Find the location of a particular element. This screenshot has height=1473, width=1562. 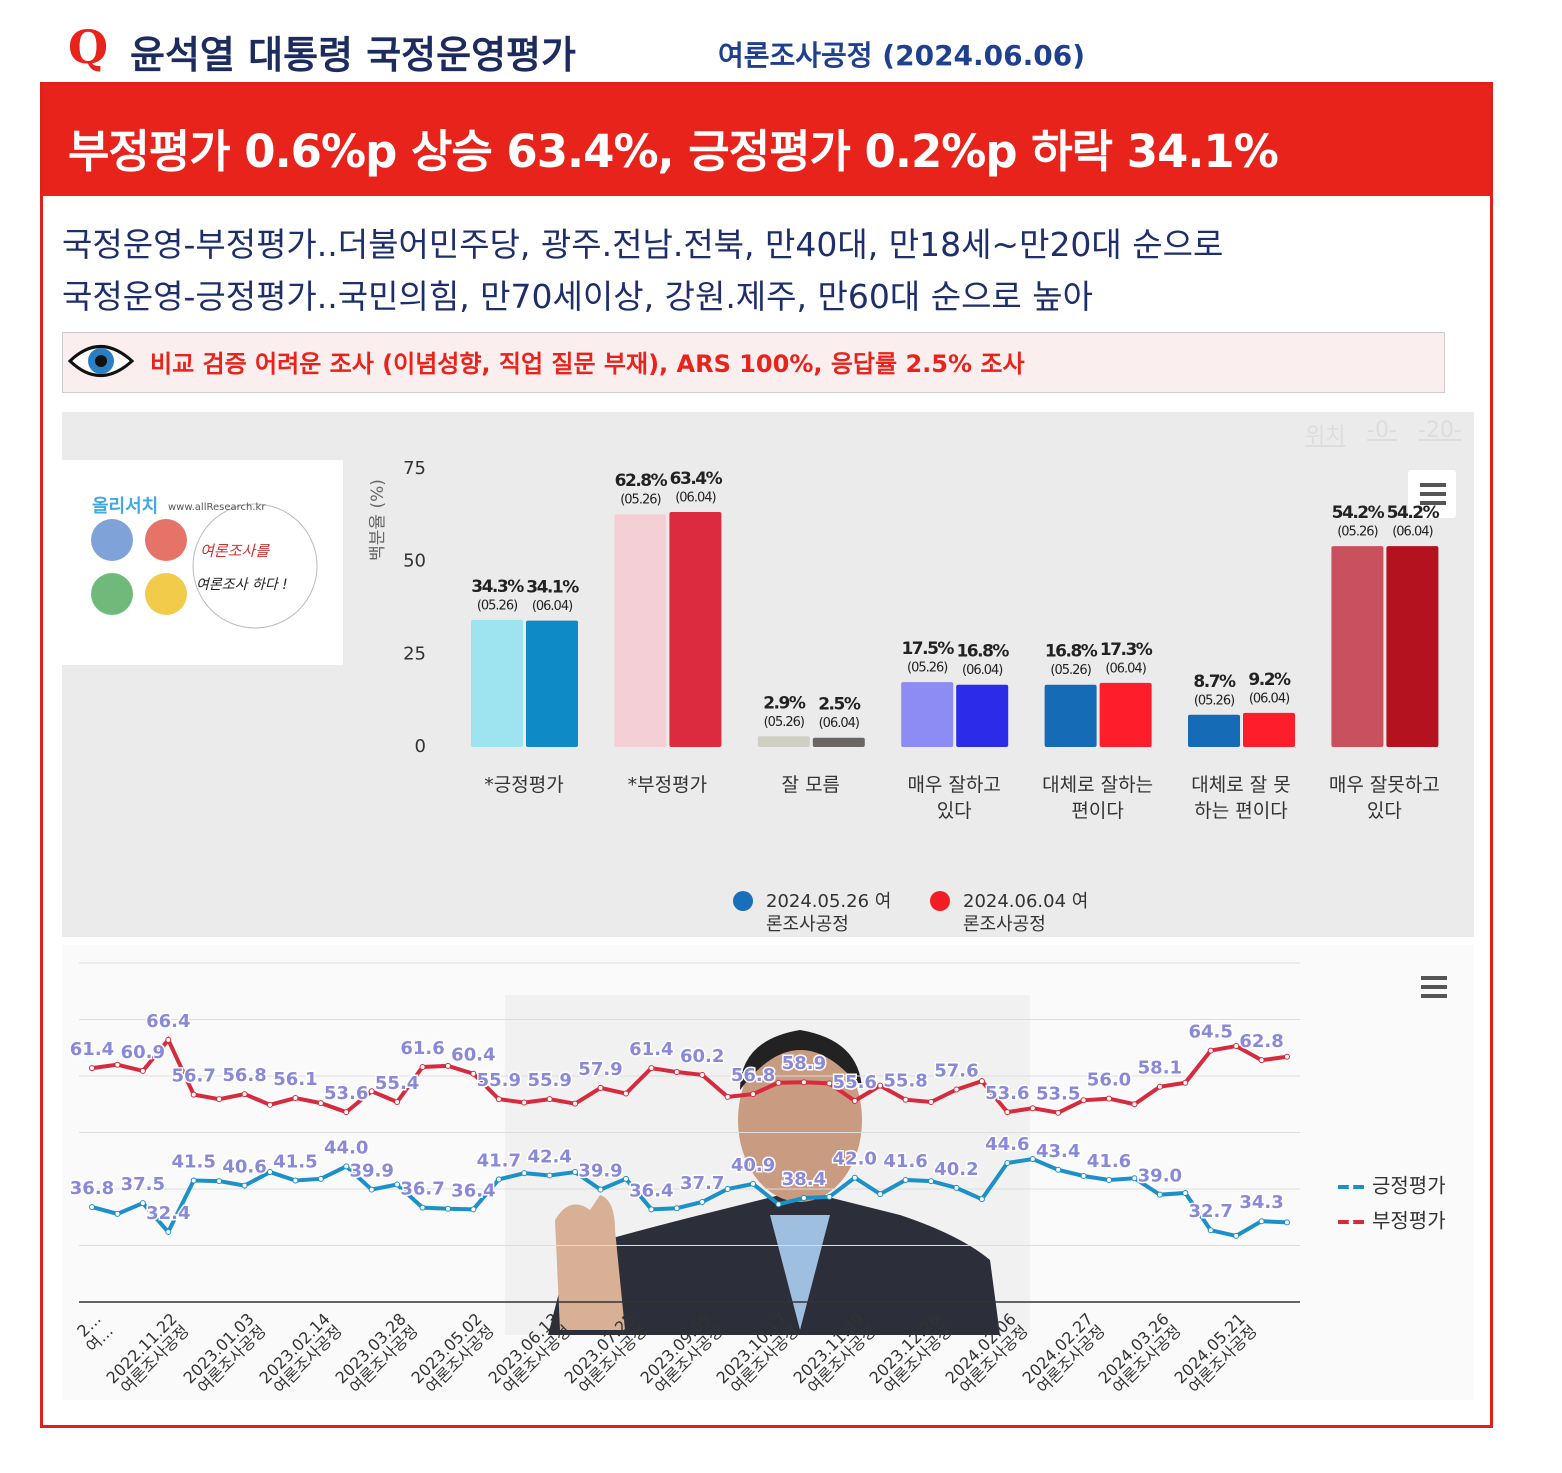

y-tick-label: 50 is located at coordinates (414, 561).